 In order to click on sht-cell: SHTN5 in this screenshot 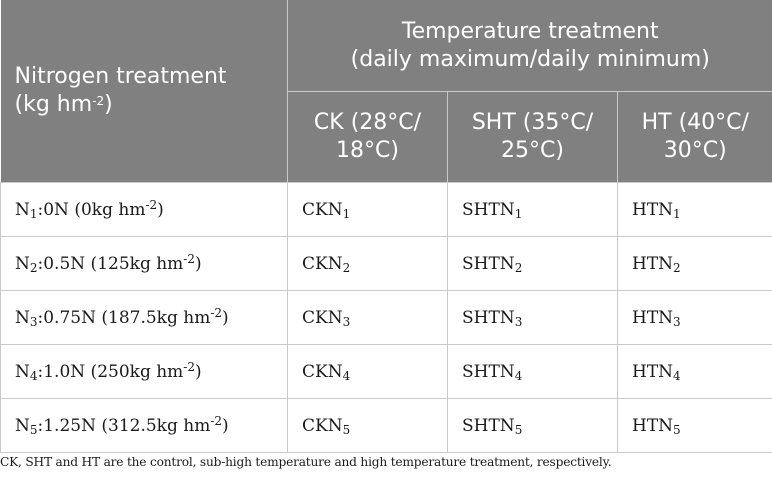, I will do `click(532, 425)`.